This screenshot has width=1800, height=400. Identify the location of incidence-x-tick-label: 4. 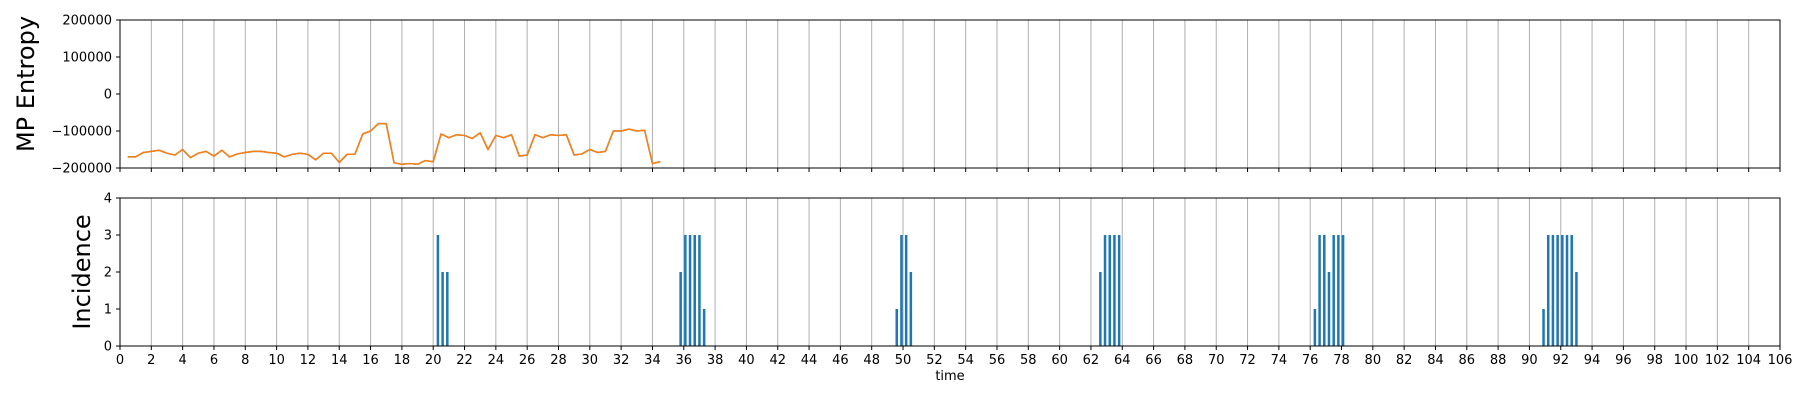
(183, 360).